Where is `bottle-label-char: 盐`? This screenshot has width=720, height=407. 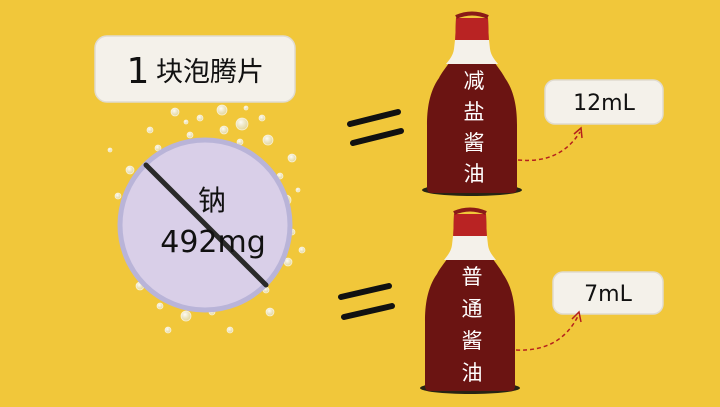
bottle-label-char: 盐 is located at coordinates (474, 112).